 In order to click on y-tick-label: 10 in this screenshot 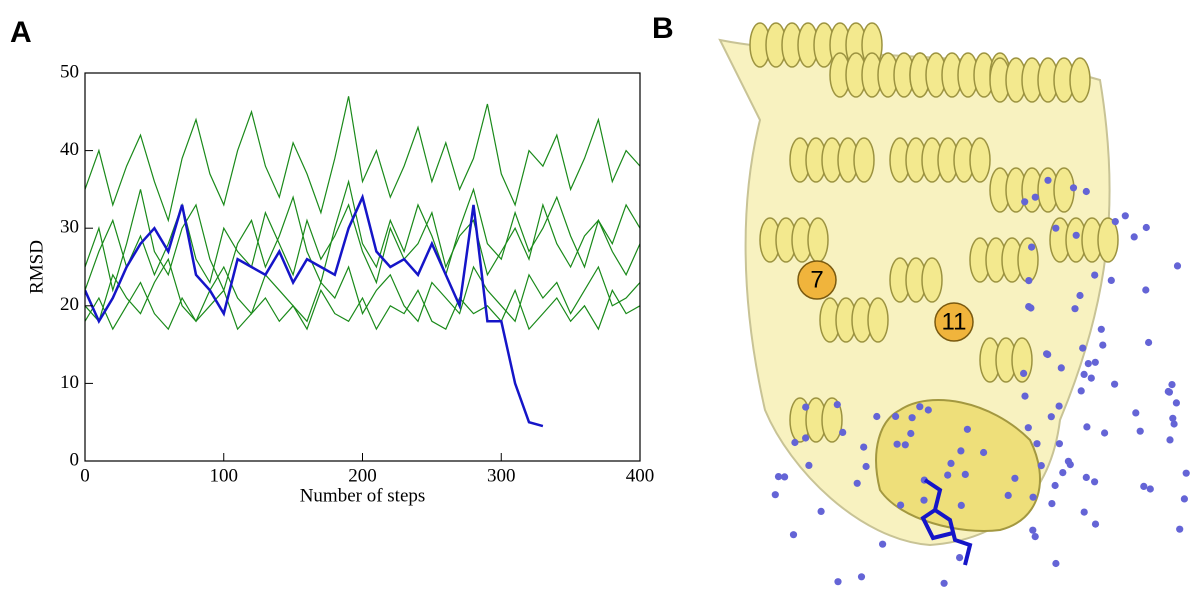, I will do `click(69, 382)`.